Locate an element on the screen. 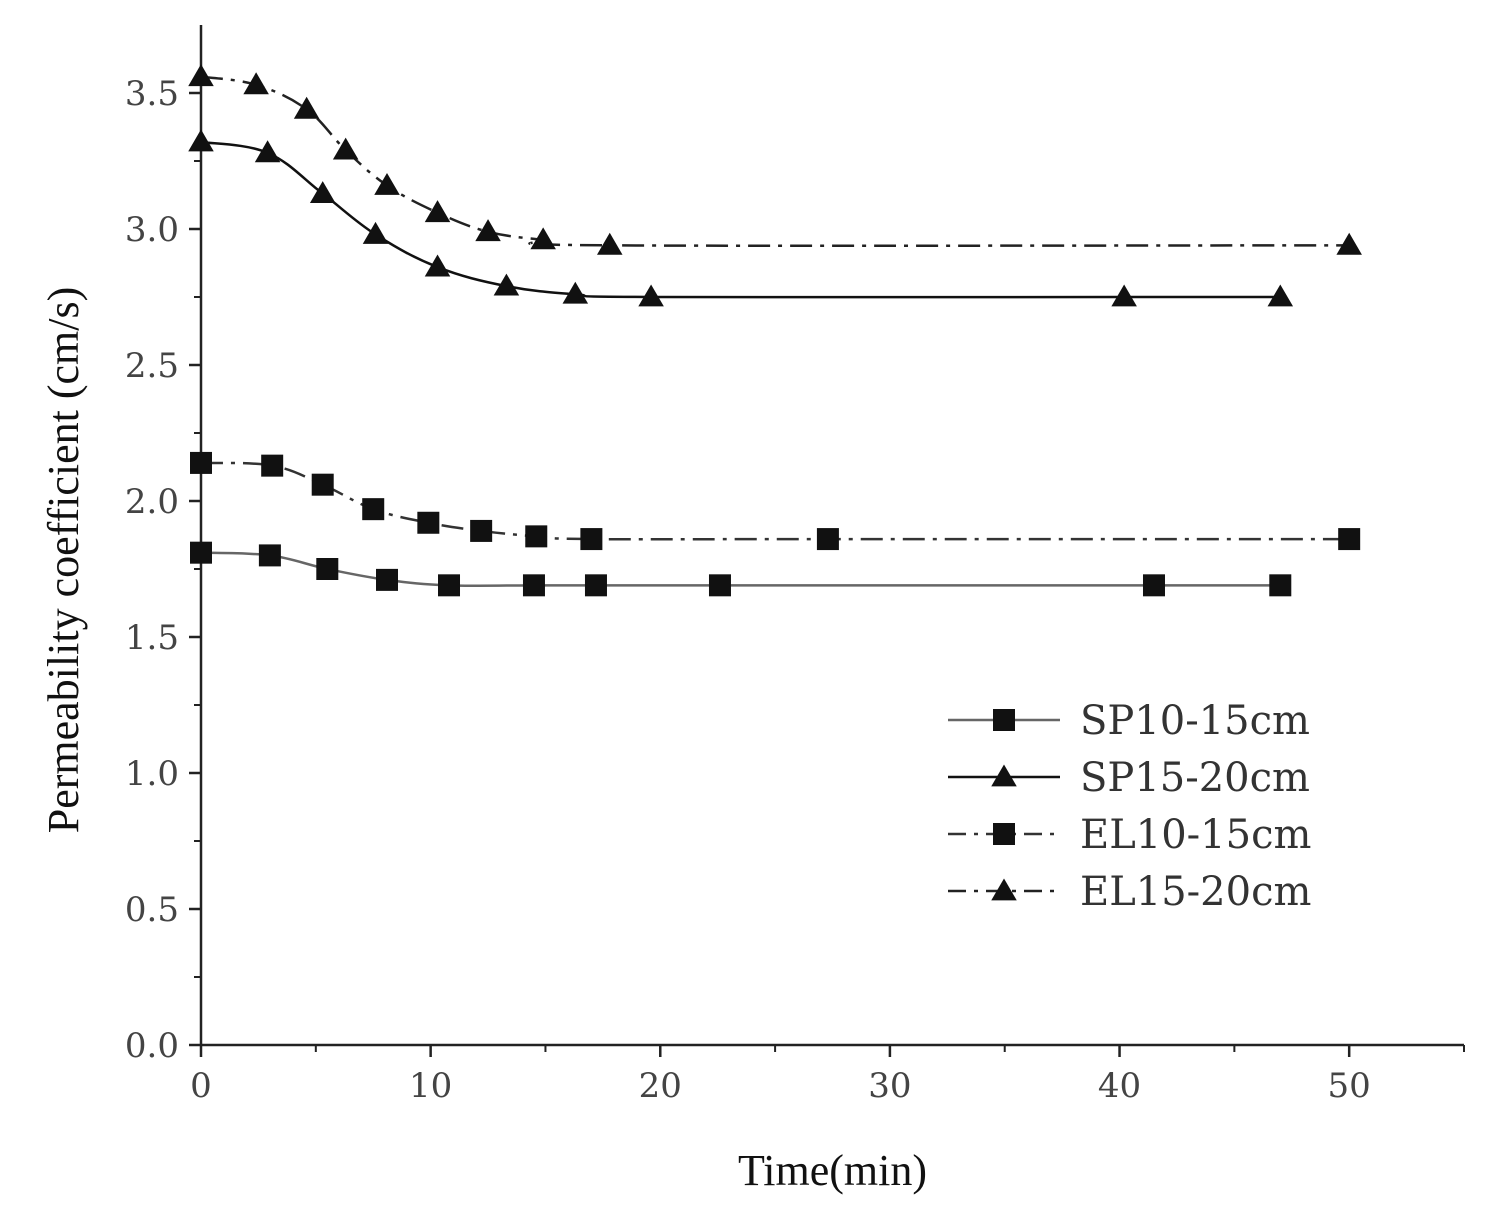  series-SP15-20cm is located at coordinates (741, 218).